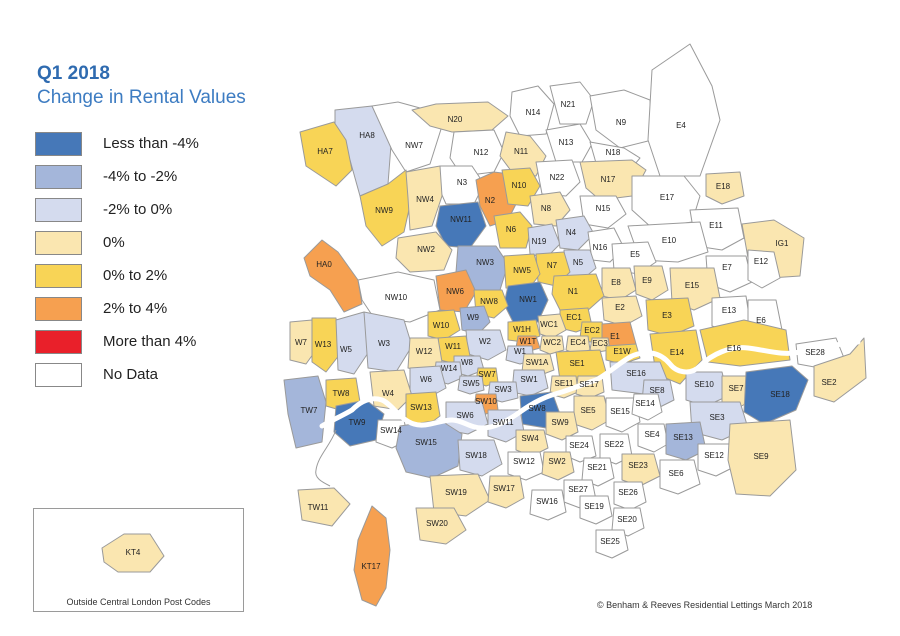 The image size is (900, 636). Describe the element at coordinates (449, 368) in the screenshot. I see `district-label-w14: W14` at that location.